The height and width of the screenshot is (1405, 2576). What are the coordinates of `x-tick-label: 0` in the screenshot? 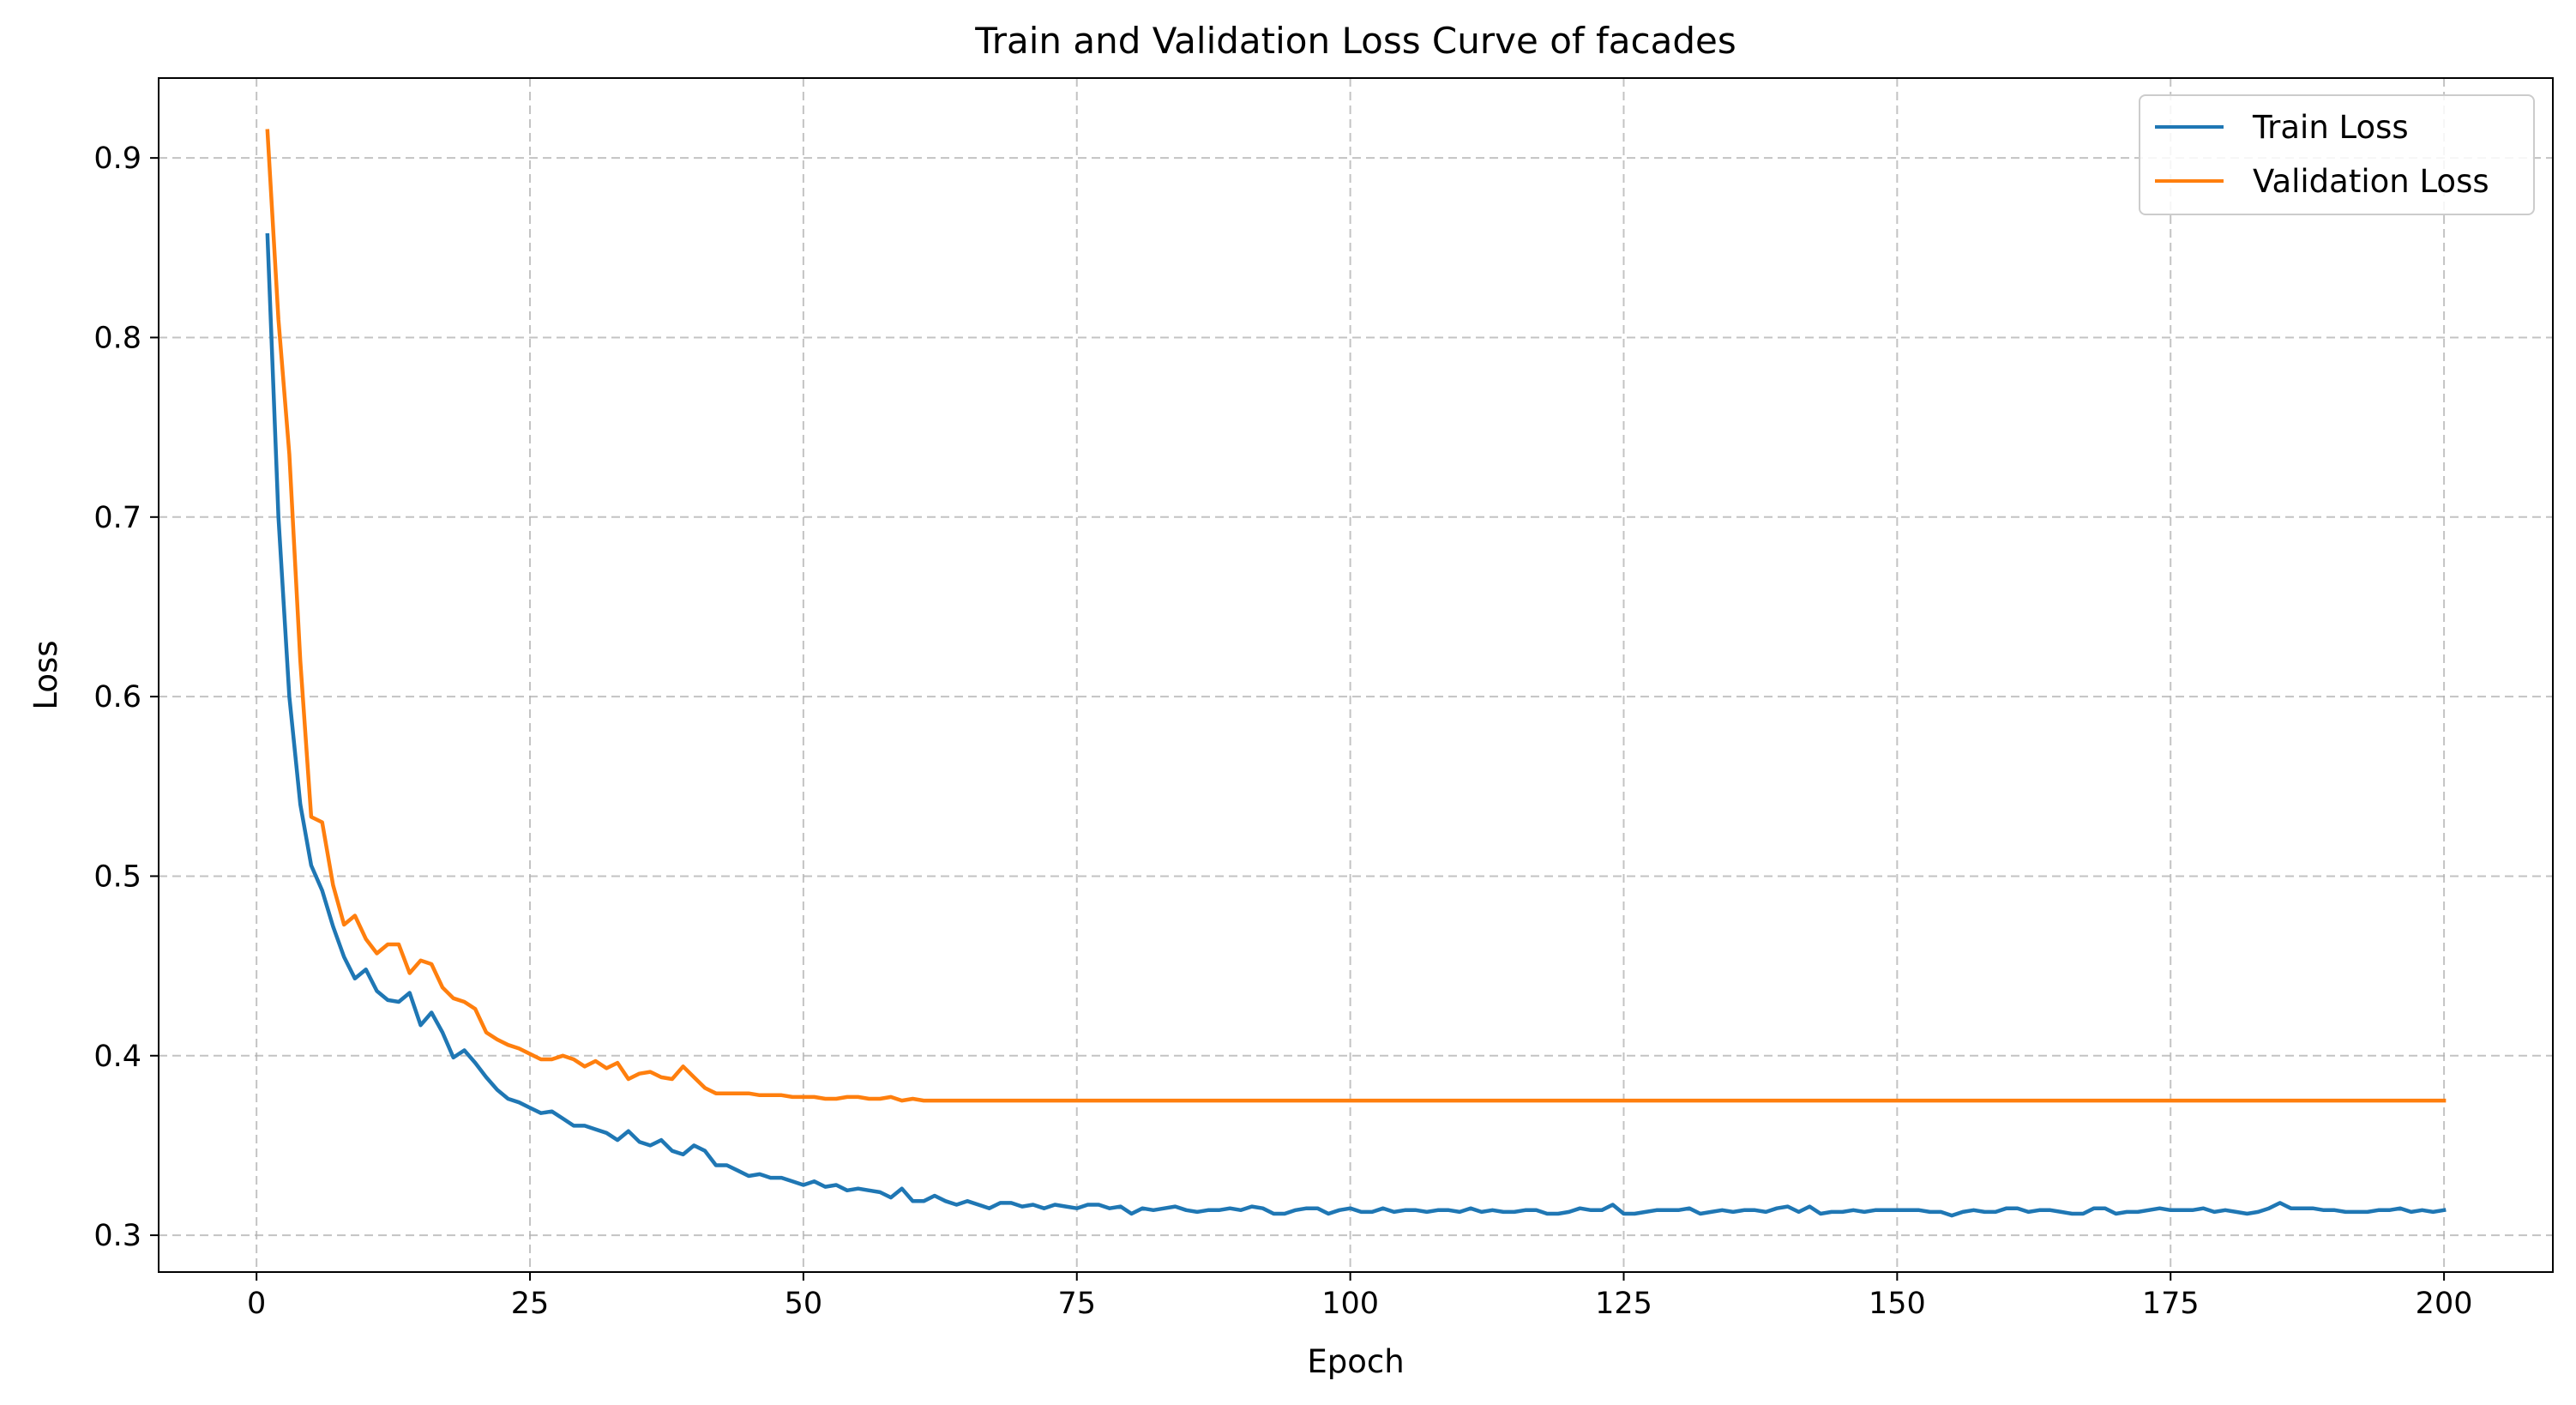 It's located at (256, 1304).